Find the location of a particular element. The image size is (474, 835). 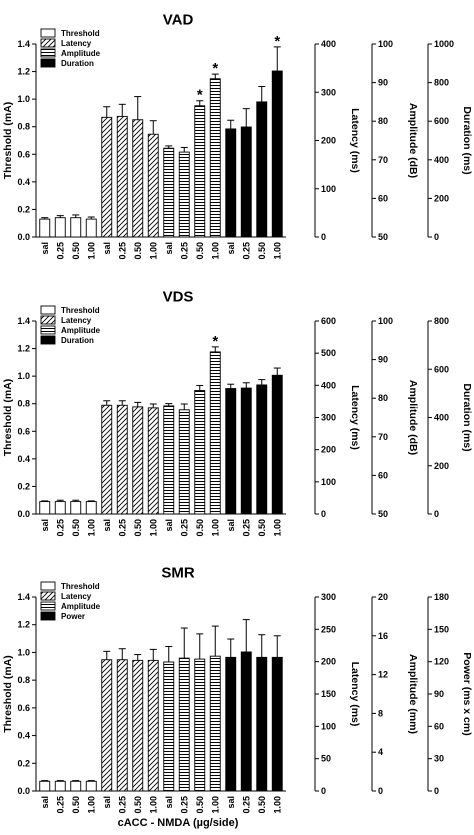

y-tick-label: 200 is located at coordinates (441, 466).